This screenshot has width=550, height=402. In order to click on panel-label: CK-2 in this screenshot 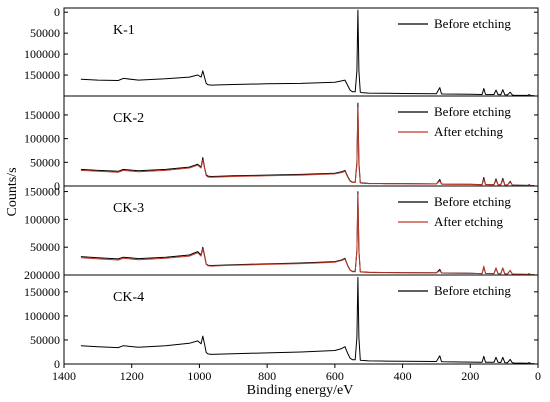, I will do `click(128, 118)`.